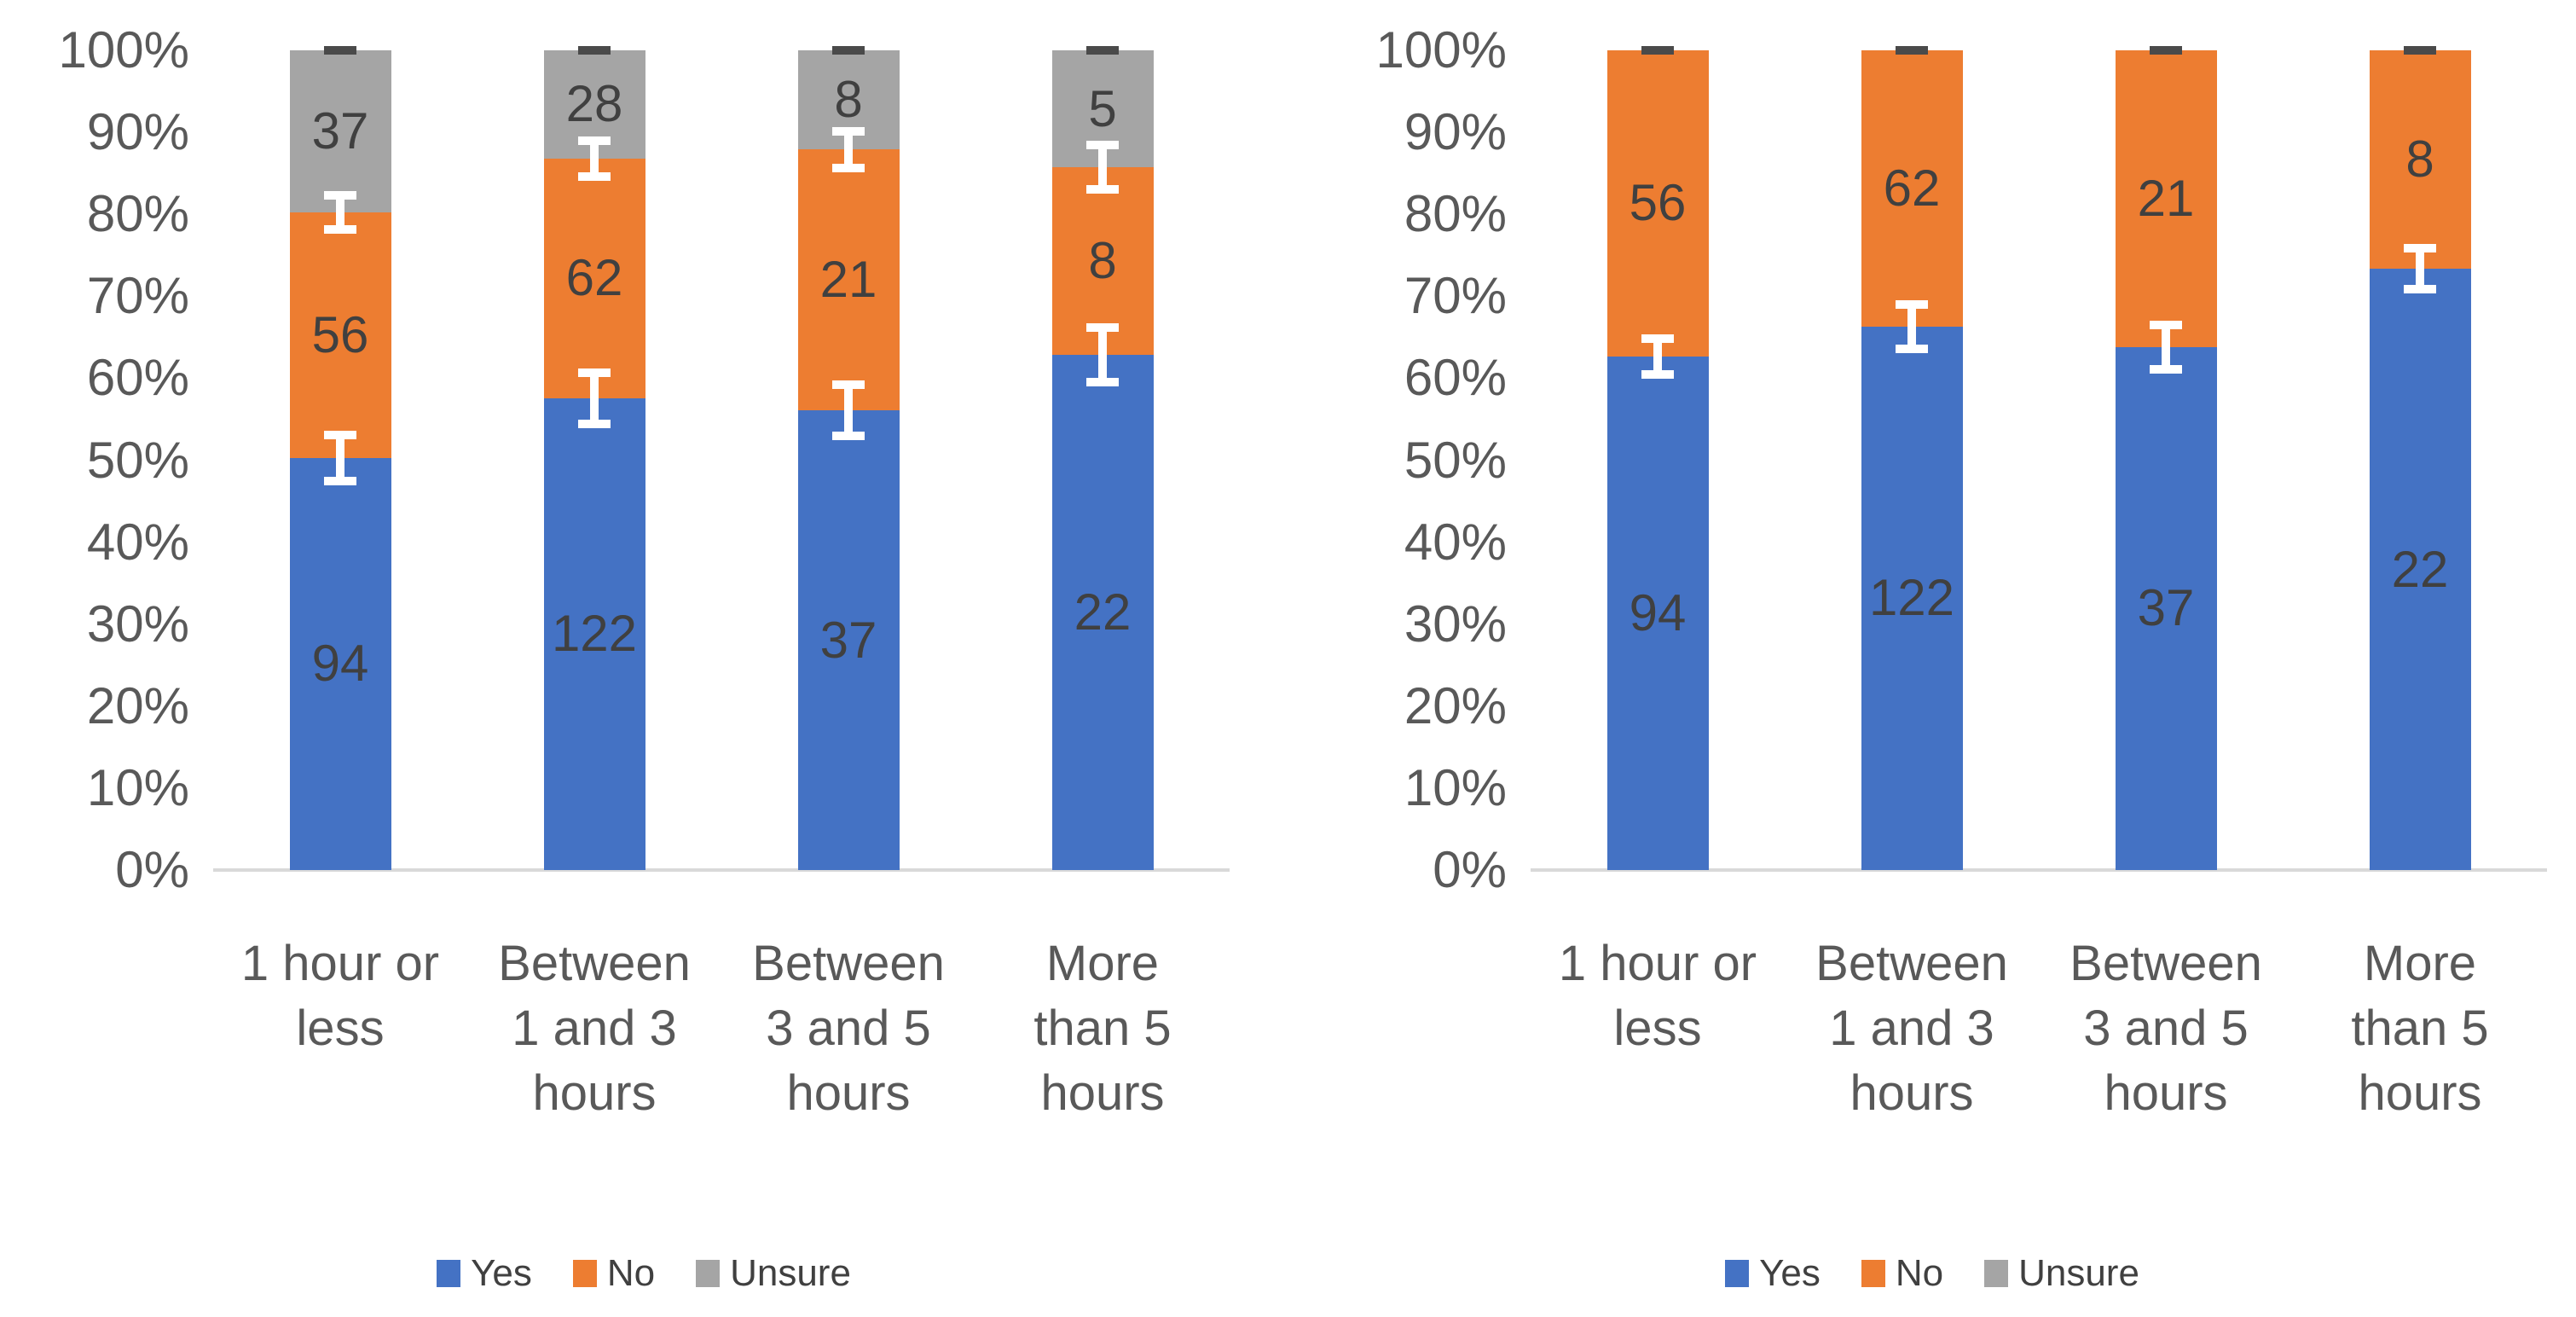 The width and height of the screenshot is (2576, 1317). Describe the element at coordinates (1455, 624) in the screenshot. I see `y-tick-label: 30%` at that location.